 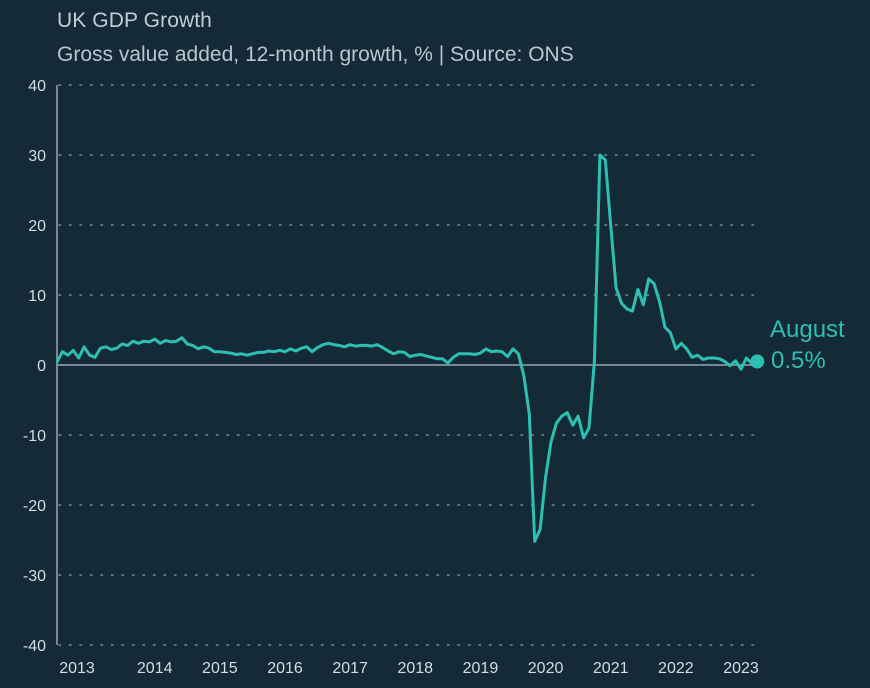 What do you see at coordinates (34, 506) in the screenshot?
I see `y-tick-label: -20` at bounding box center [34, 506].